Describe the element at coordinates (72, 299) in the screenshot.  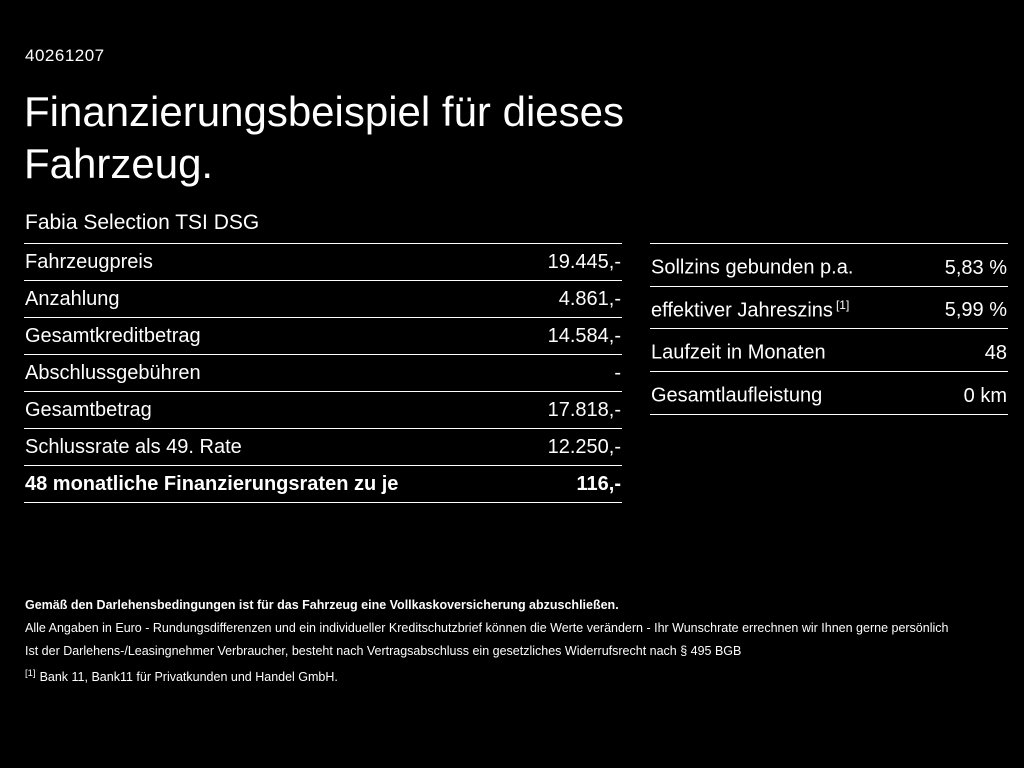
I see `row-label: Anzahlung` at that location.